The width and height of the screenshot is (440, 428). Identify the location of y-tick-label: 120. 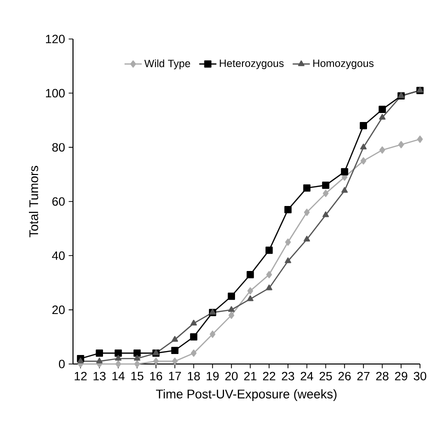
(55, 39).